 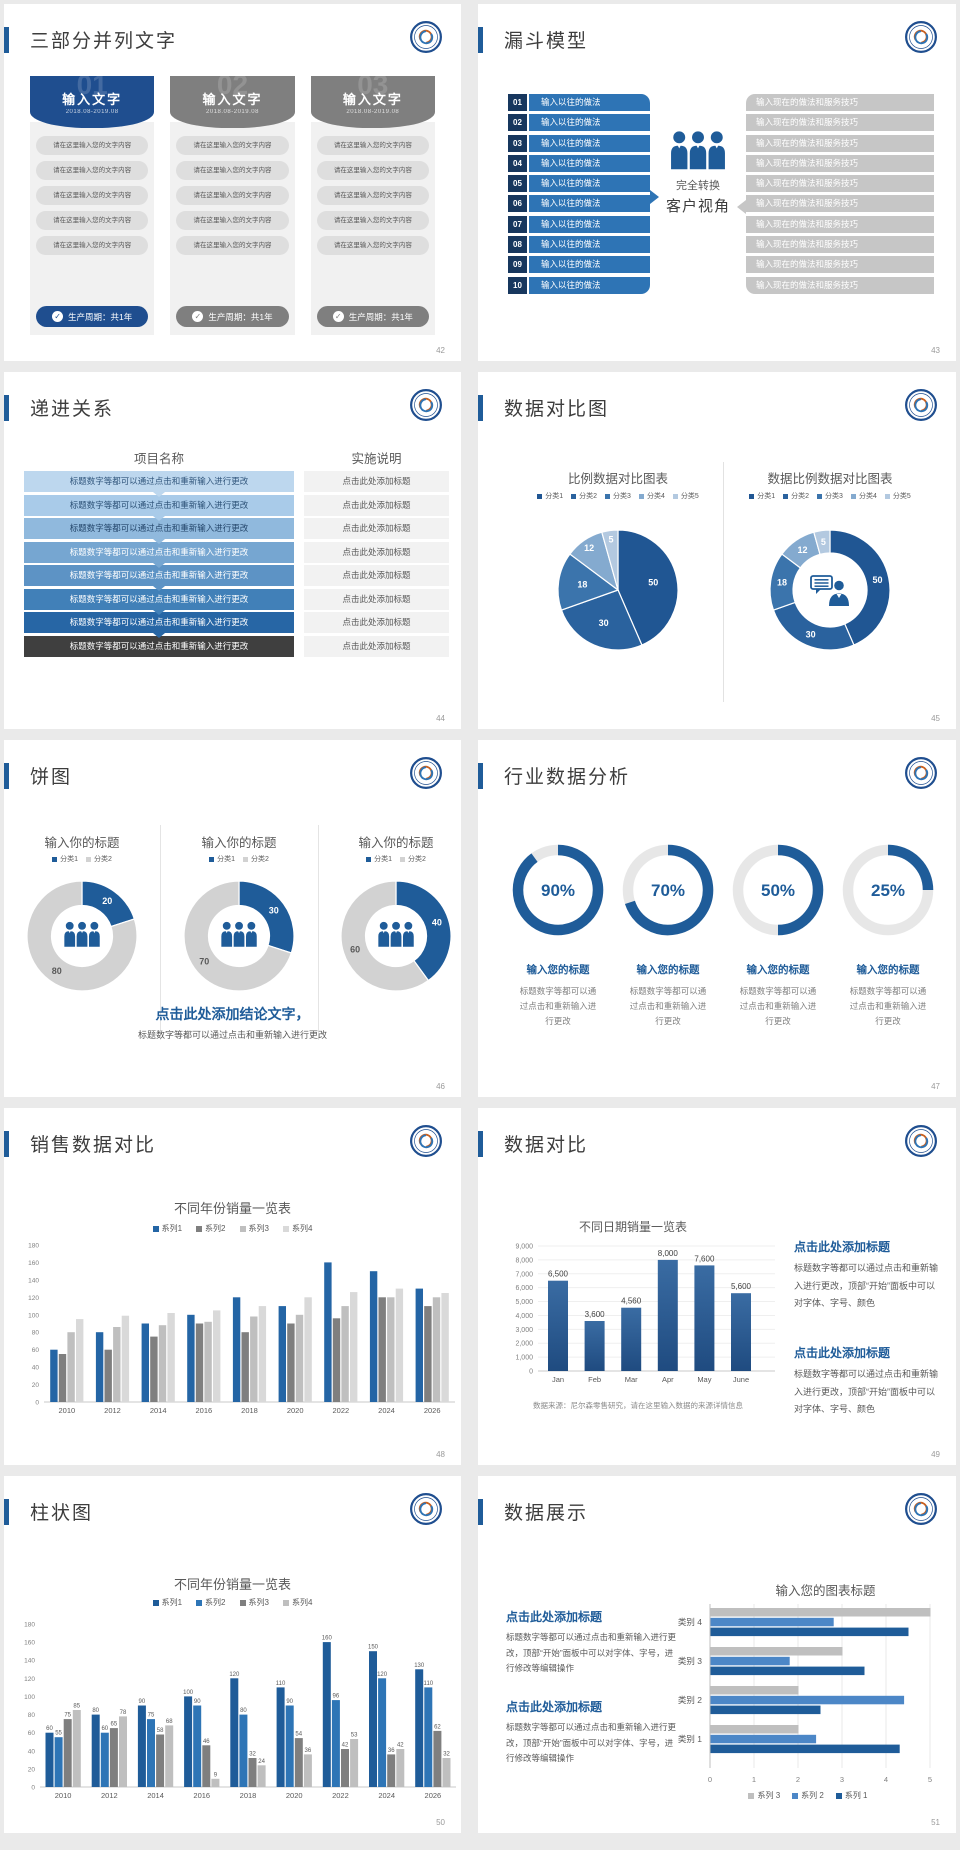 What do you see at coordinates (808, 1795) in the screenshot?
I see `chart-legend: 系列 3 系列 2 系列 1` at bounding box center [808, 1795].